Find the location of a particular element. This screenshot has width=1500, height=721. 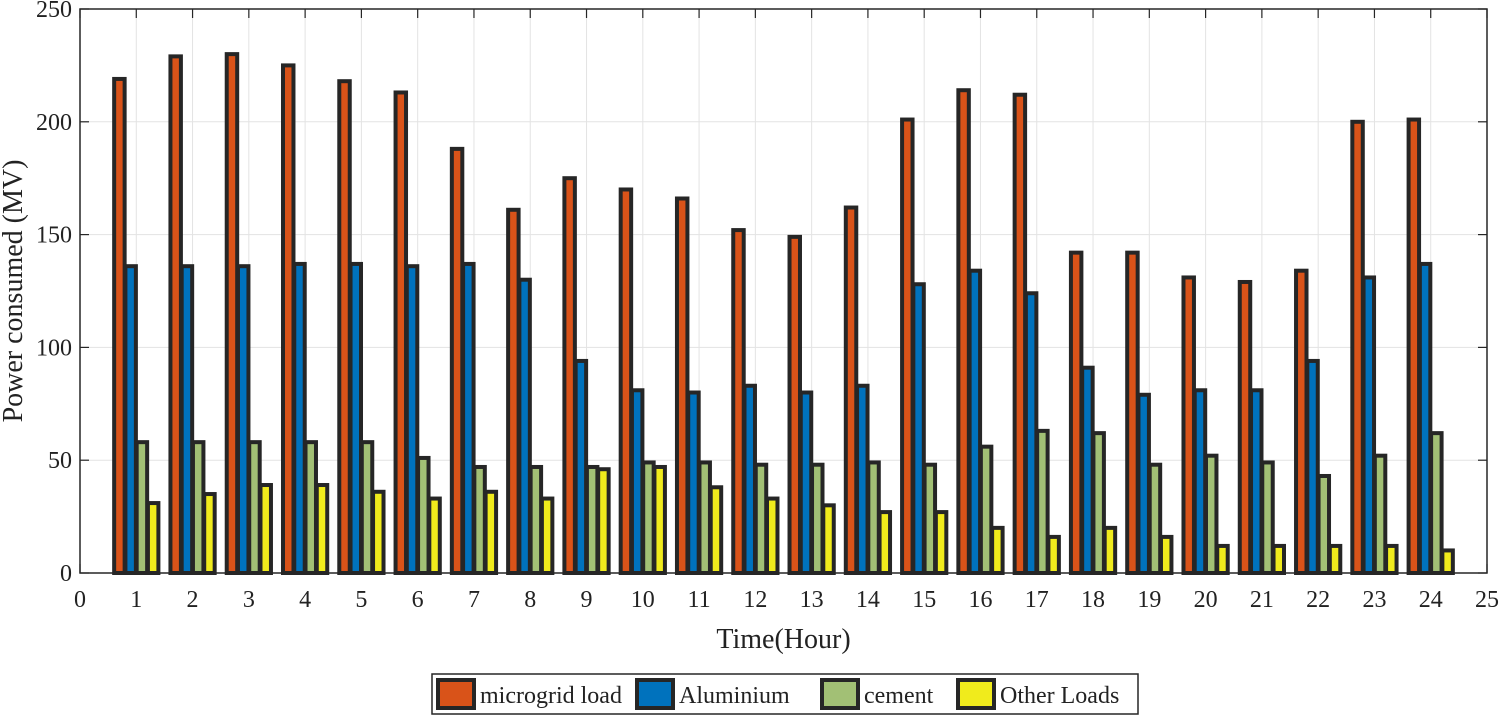

y-tick-label: 100 is located at coordinates (54, 348).